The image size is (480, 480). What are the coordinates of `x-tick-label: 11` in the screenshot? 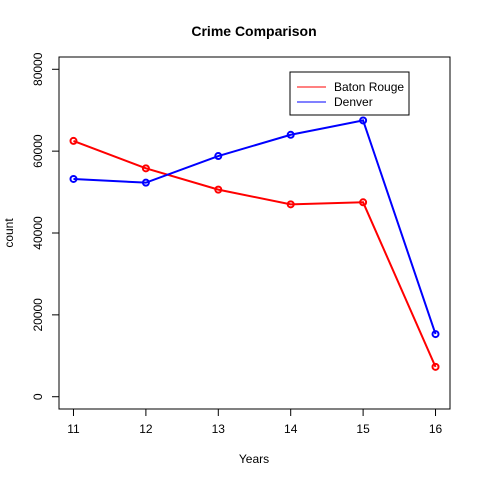 It's located at (73, 429).